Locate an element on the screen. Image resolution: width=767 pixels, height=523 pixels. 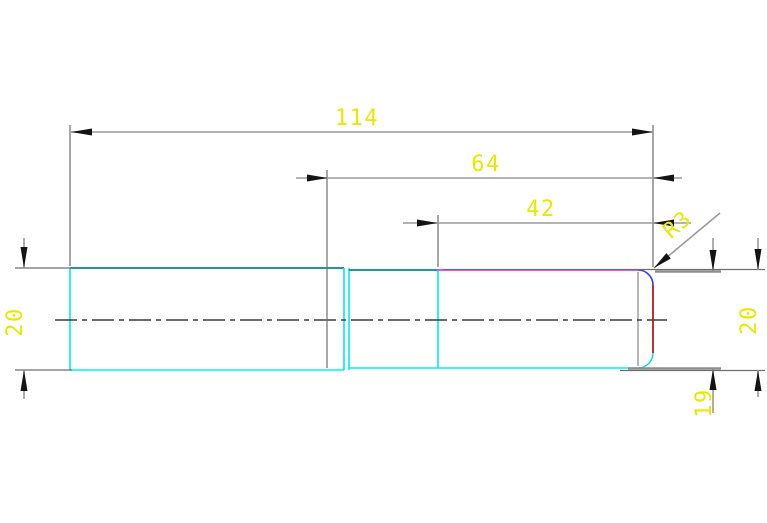
dim-64-label: 64 is located at coordinates (486, 164).